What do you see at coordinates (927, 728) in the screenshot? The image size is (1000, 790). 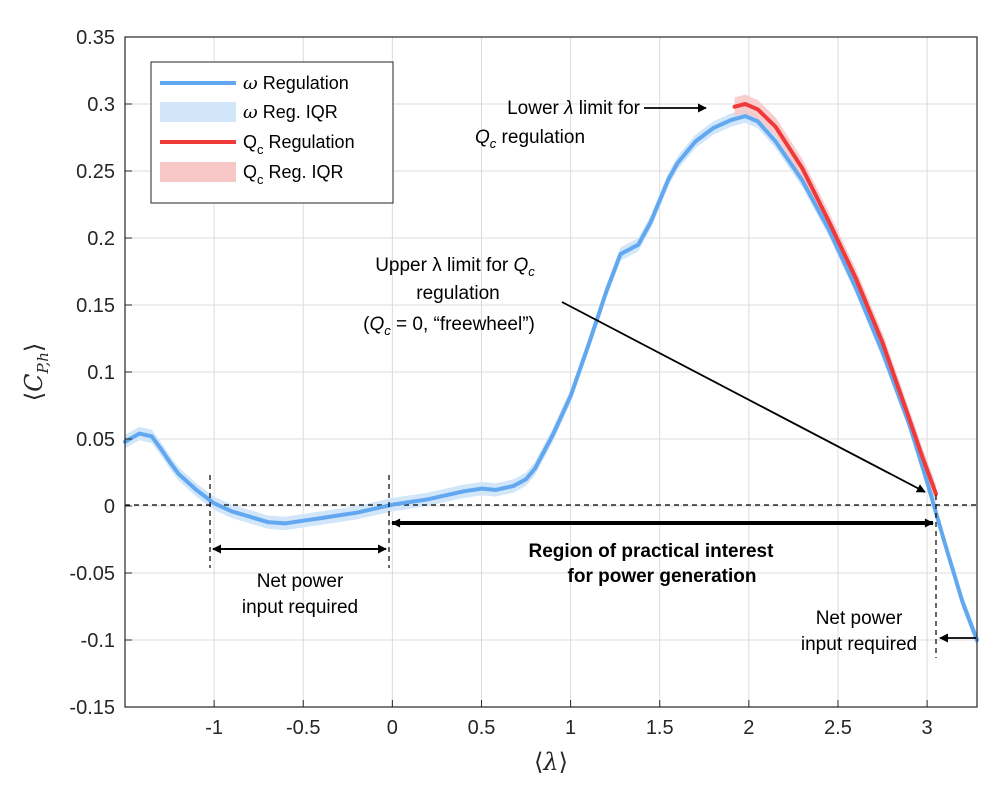 I see `x-tick-label: 3` at bounding box center [927, 728].